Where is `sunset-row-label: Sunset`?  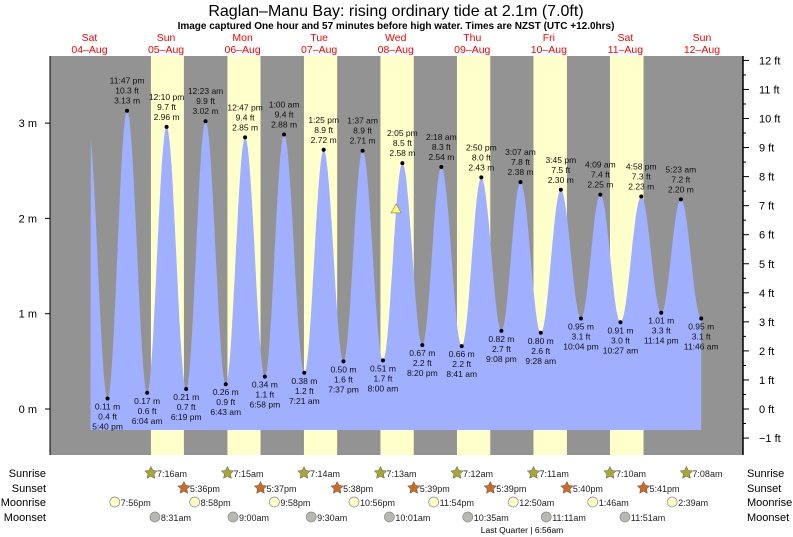
sunset-row-label: Sunset is located at coordinates (764, 489).